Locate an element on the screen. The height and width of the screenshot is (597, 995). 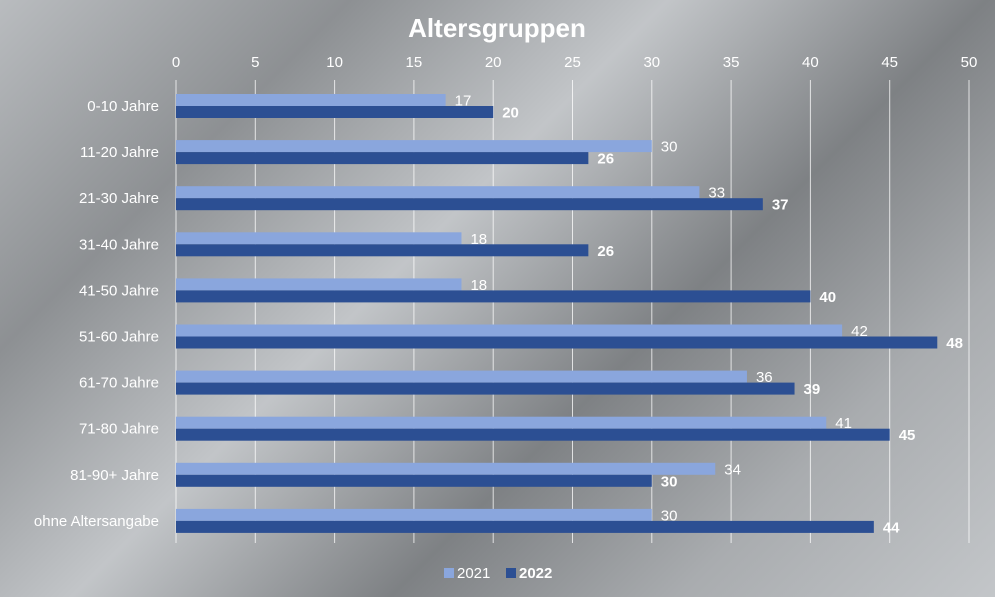
x-tick-label: 5 is located at coordinates (255, 62).